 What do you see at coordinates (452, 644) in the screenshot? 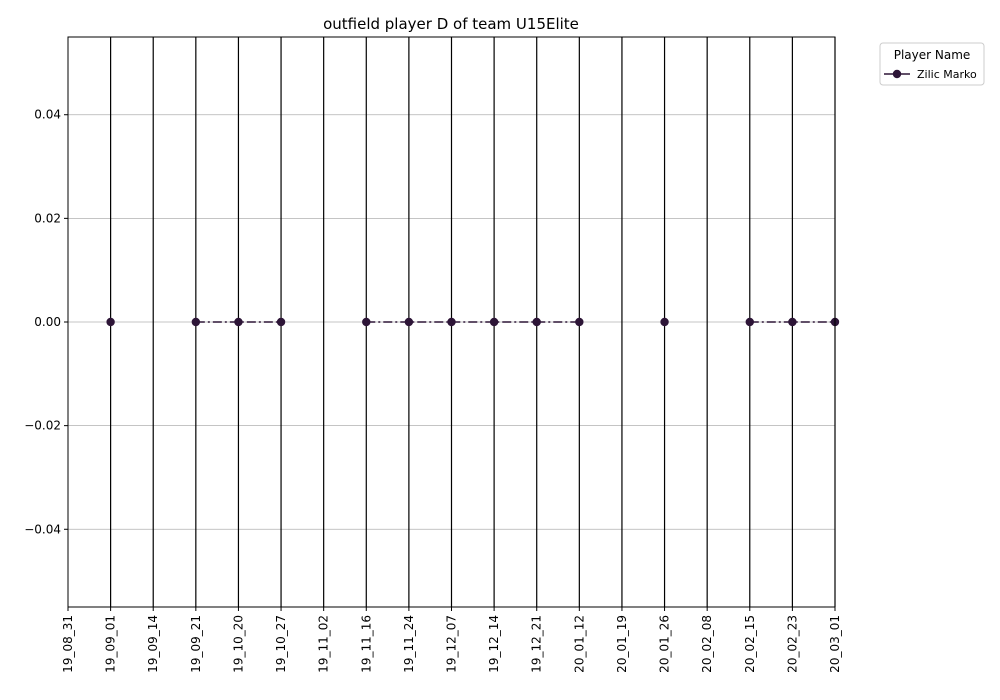
I see `x-tick-label: 19_12_07` at bounding box center [452, 644].